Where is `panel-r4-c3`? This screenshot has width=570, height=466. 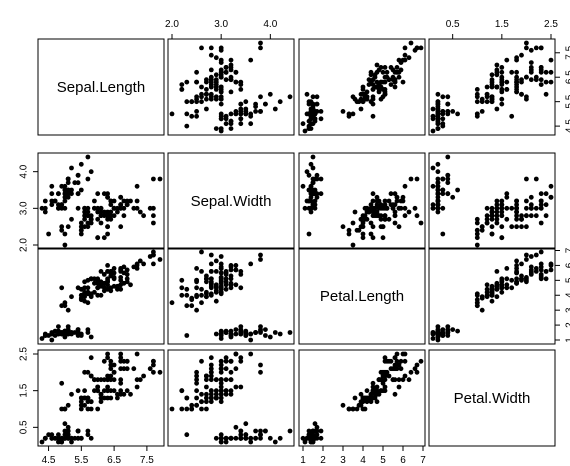
panel-r4-c3 is located at coordinates (362, 398).